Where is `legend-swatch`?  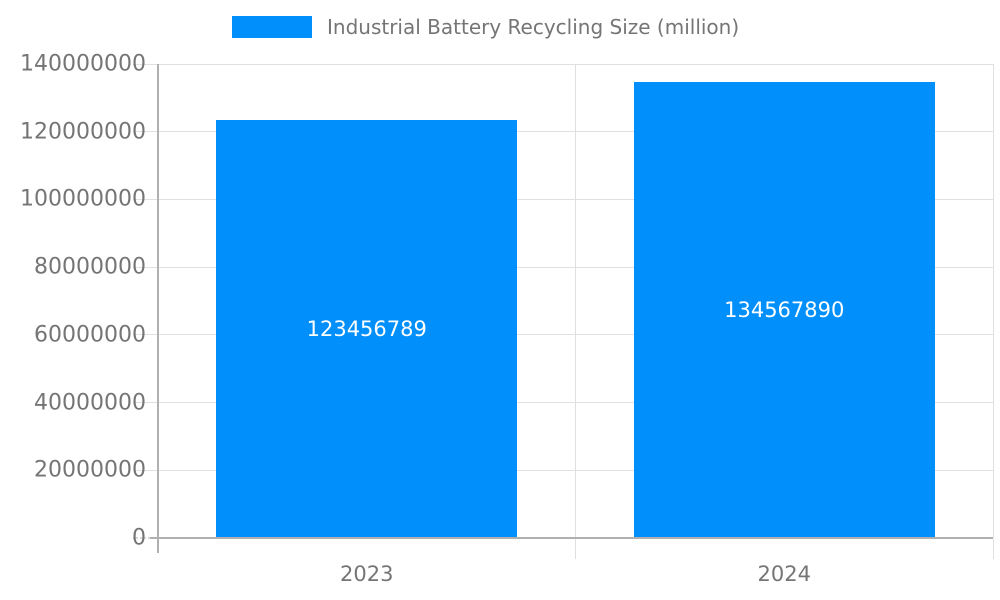 legend-swatch is located at coordinates (272, 27).